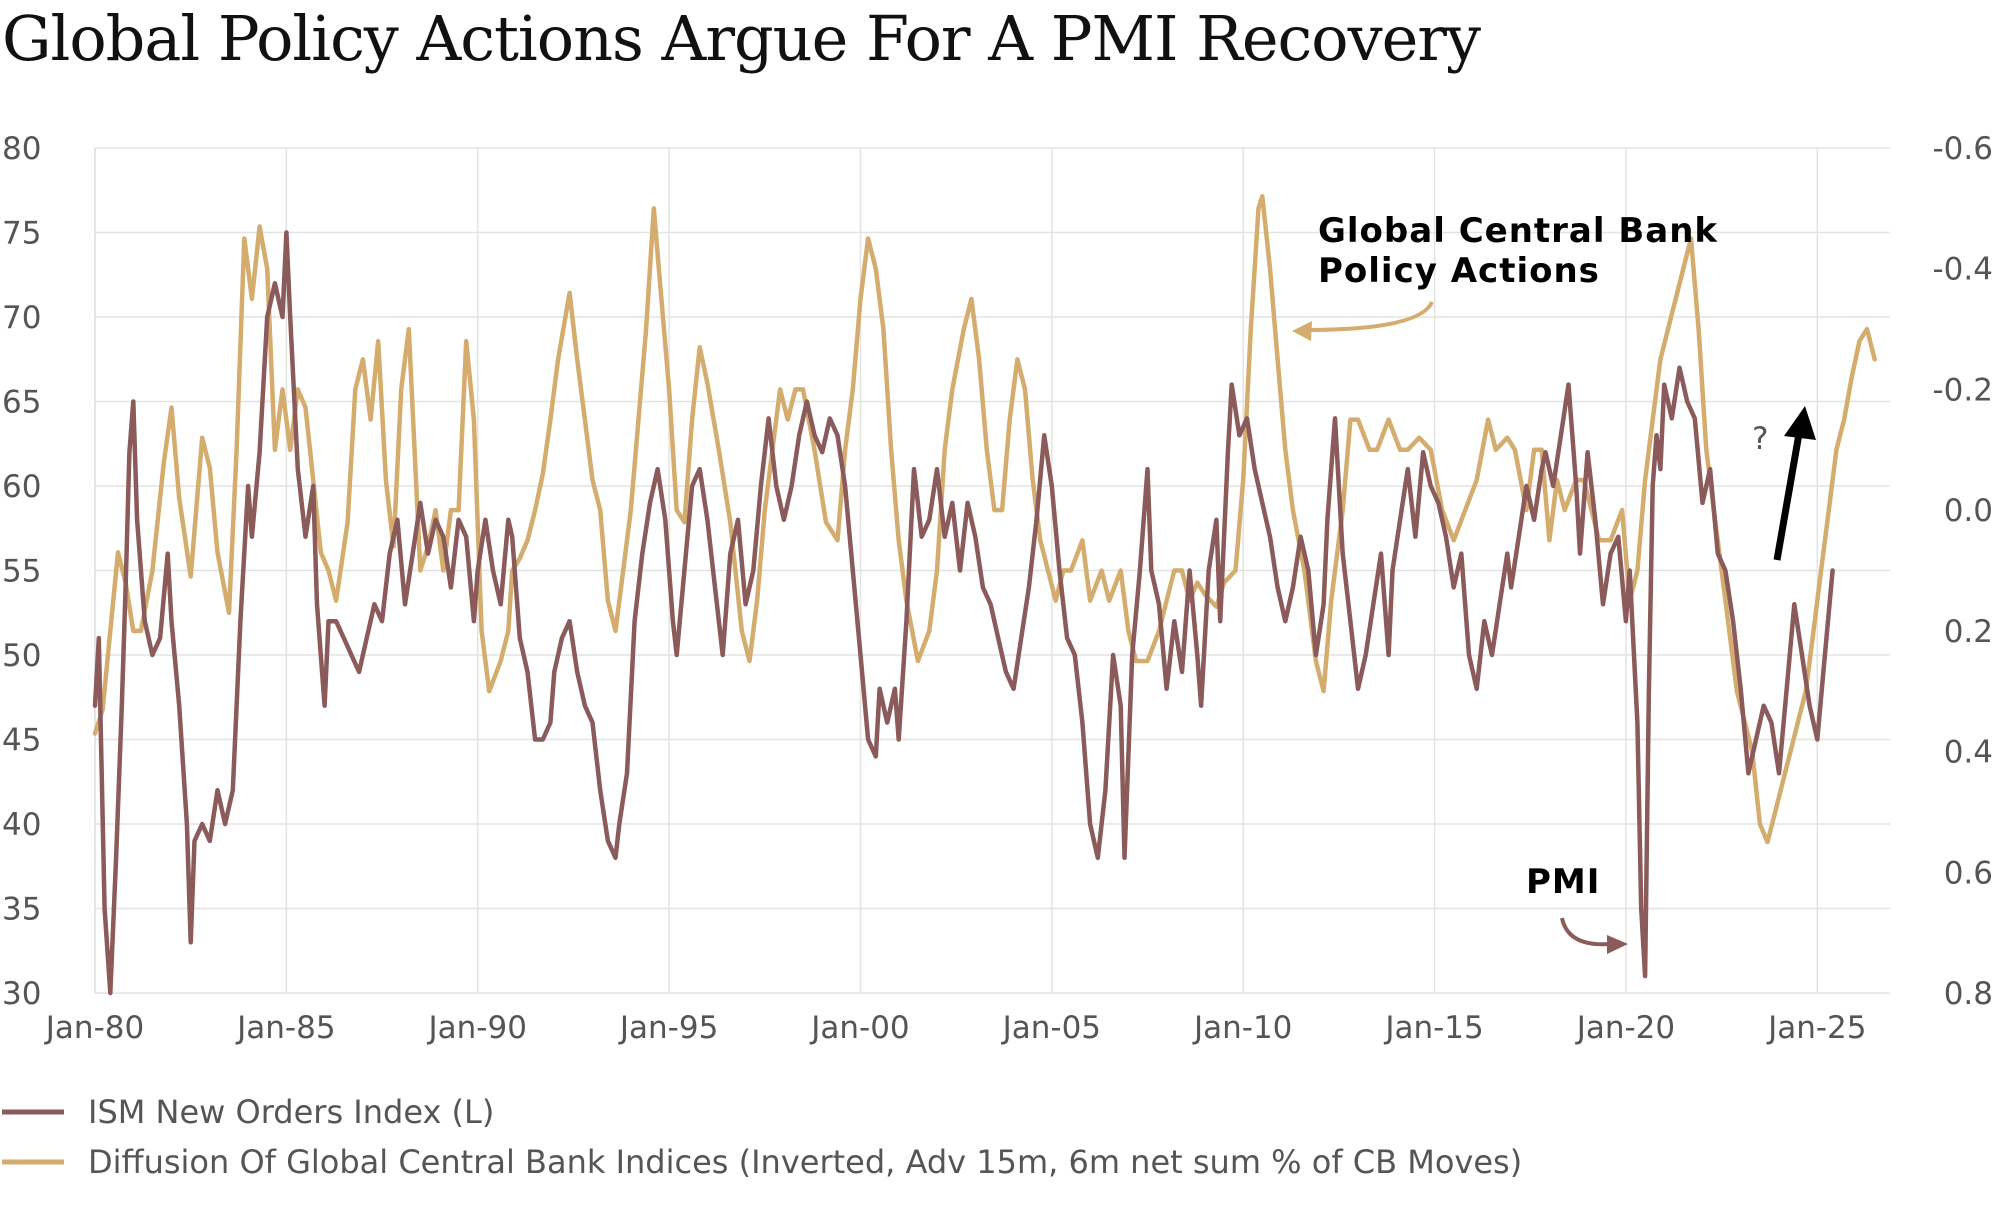 This screenshot has height=1211, width=2000. I want to click on cb-annotation-arrowhead-icon, so click(1302, 331).